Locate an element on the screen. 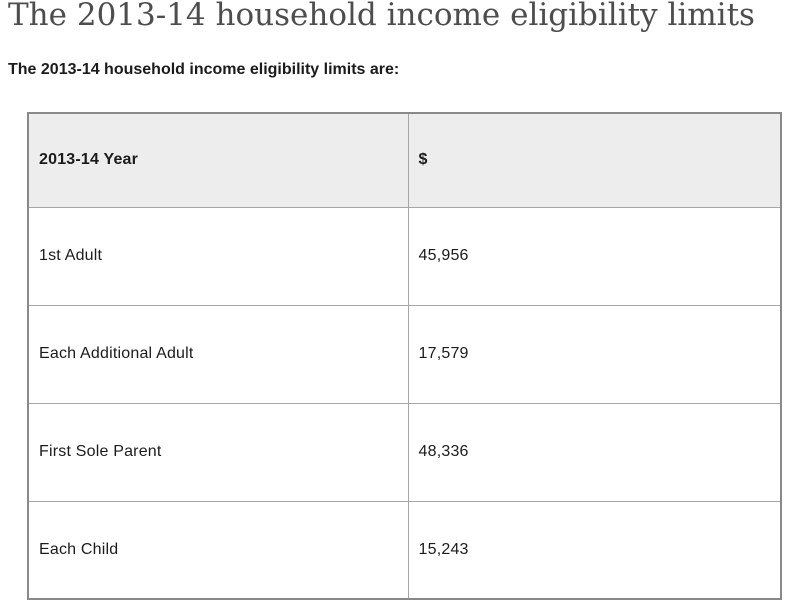 The image size is (800, 600). column-header-dollars: $ is located at coordinates (594, 160).